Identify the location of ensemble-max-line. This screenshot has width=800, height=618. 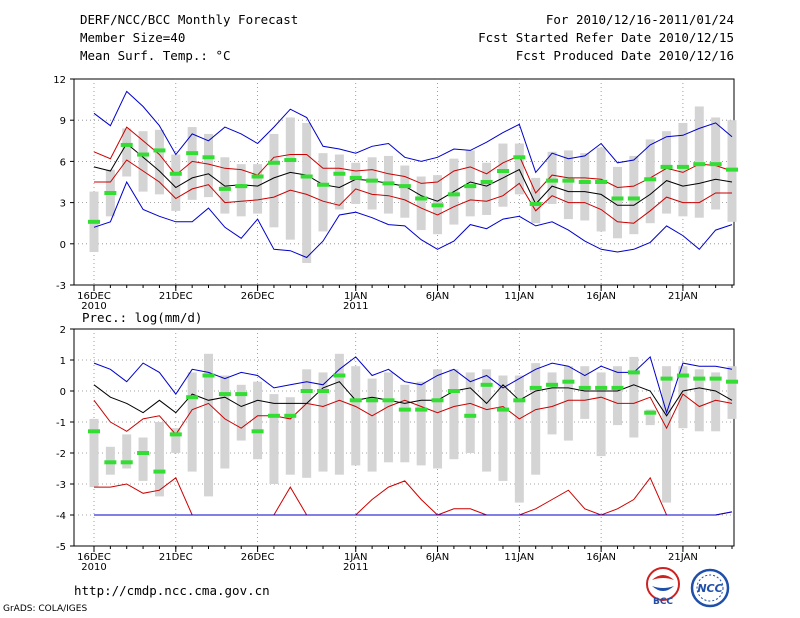
(413, 132).